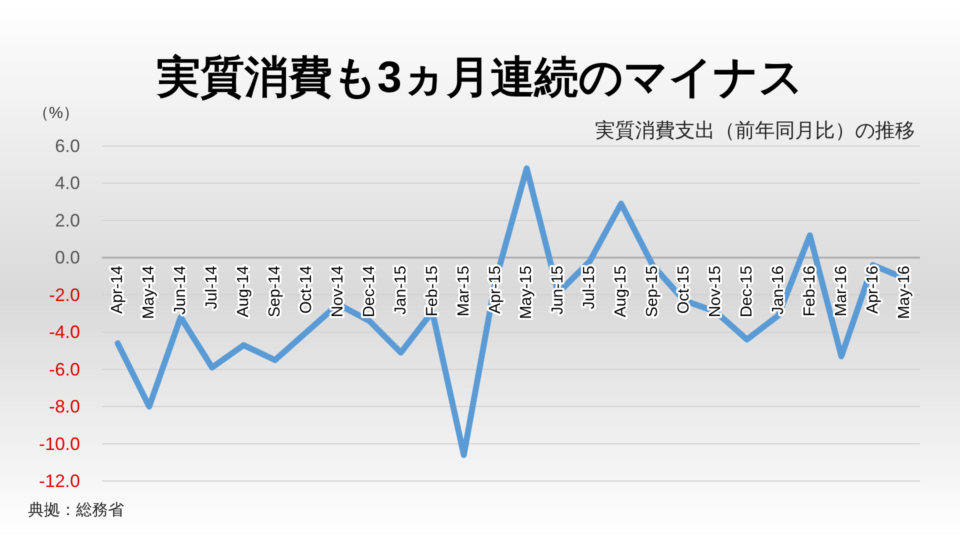 This screenshot has width=960, height=540. What do you see at coordinates (67, 183) in the screenshot?
I see `y-tick-label: 4.0` at bounding box center [67, 183].